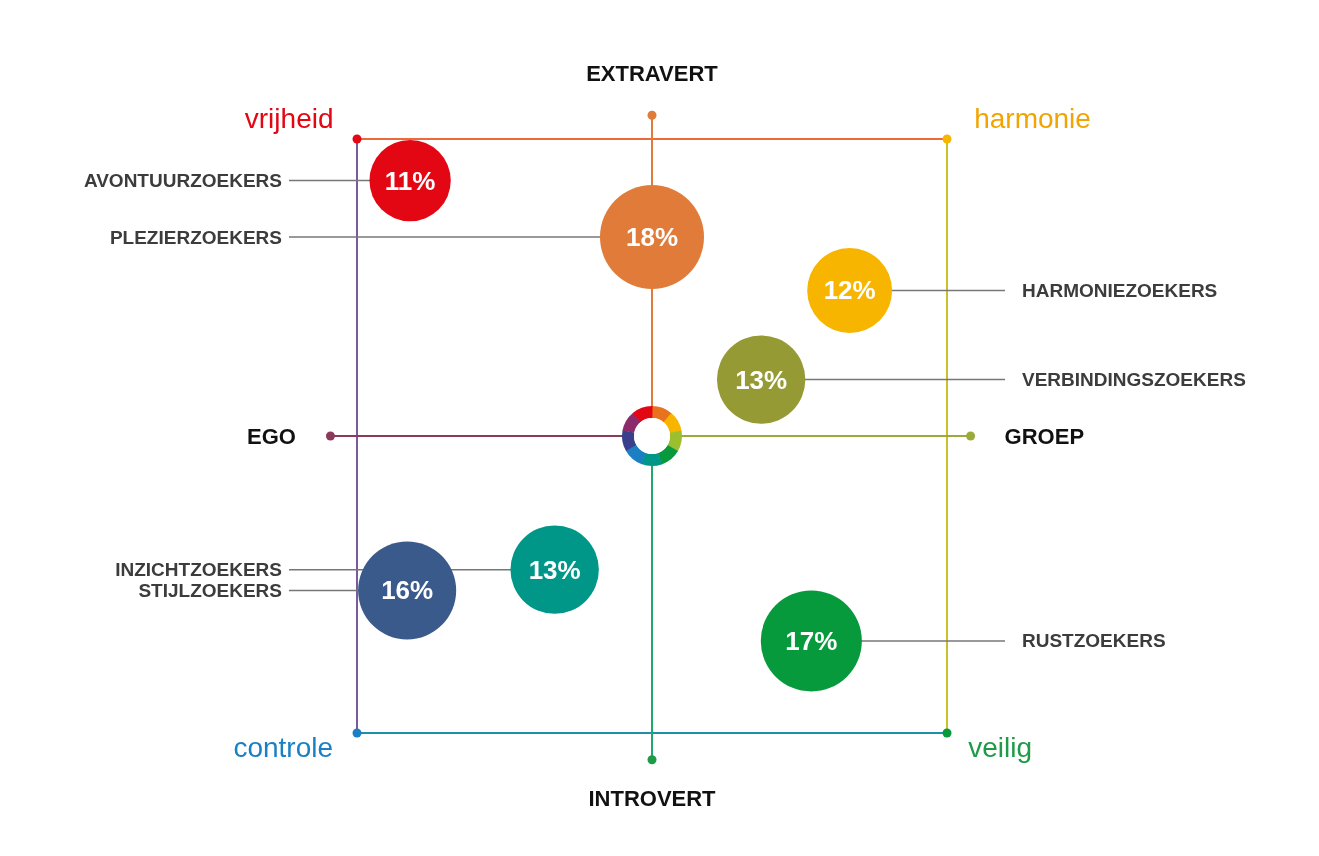 Image resolution: width=1319 pixels, height=856 pixels. What do you see at coordinates (410, 180) in the screenshot?
I see `data-label: 11%` at bounding box center [410, 180].